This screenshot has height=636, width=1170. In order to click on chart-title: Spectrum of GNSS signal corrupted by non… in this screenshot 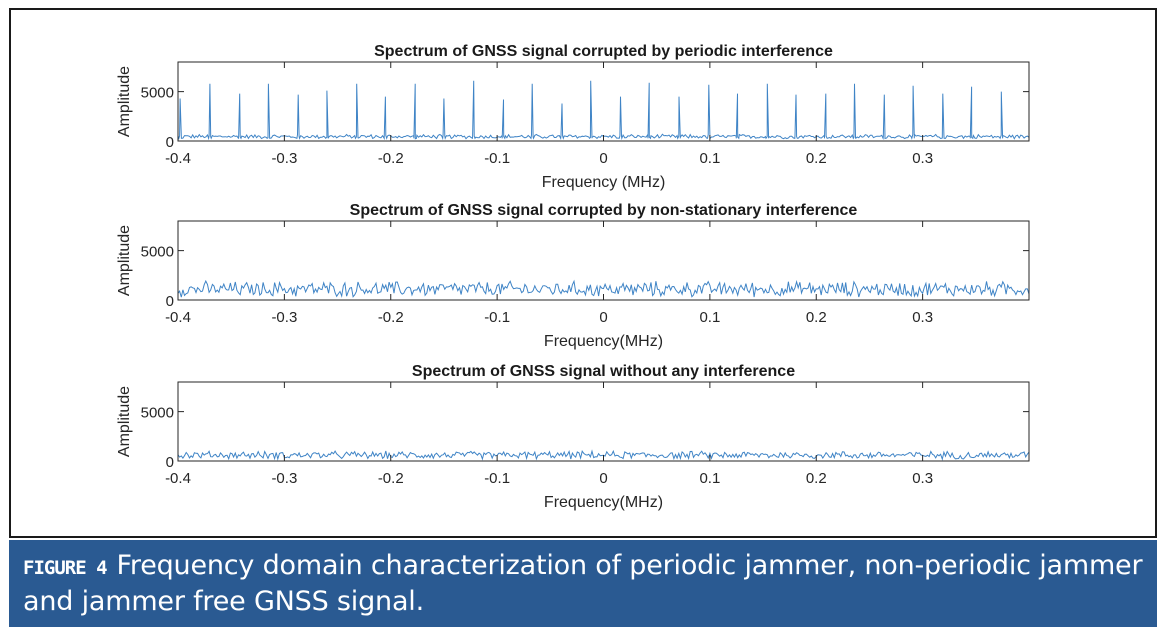, I will do `click(604, 210)`.